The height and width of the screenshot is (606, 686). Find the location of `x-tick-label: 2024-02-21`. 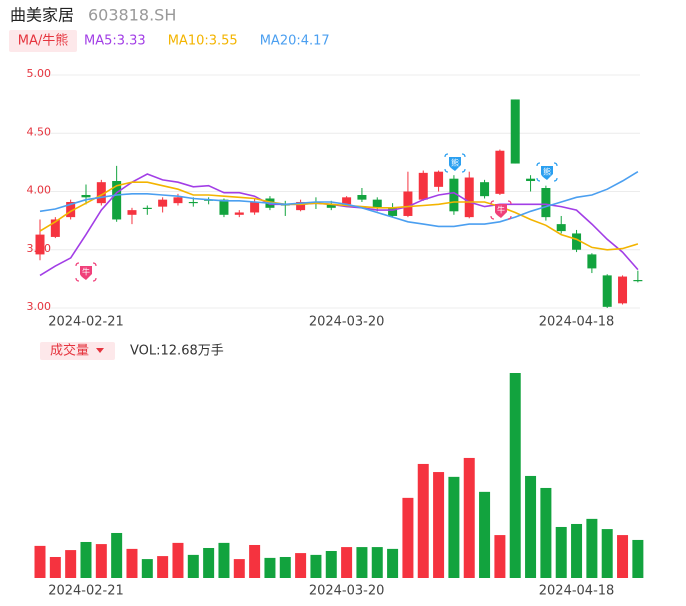

x-tick-label: 2024-02-21 is located at coordinates (86, 591).